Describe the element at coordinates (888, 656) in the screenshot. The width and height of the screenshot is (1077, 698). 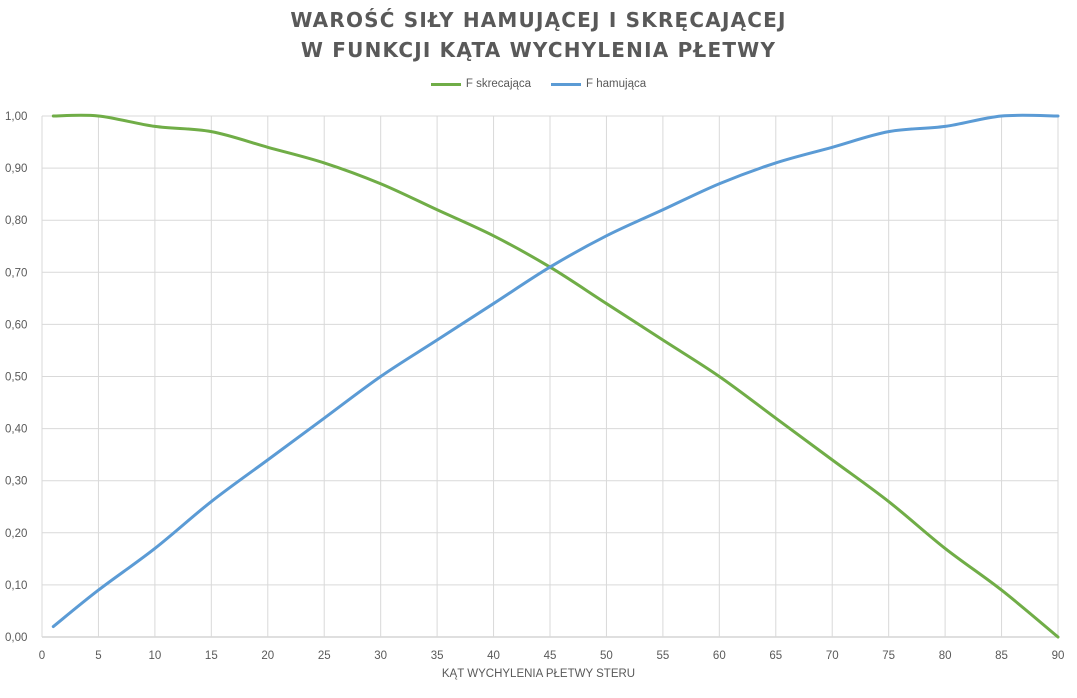
I see `x-tick-label: 75` at that location.